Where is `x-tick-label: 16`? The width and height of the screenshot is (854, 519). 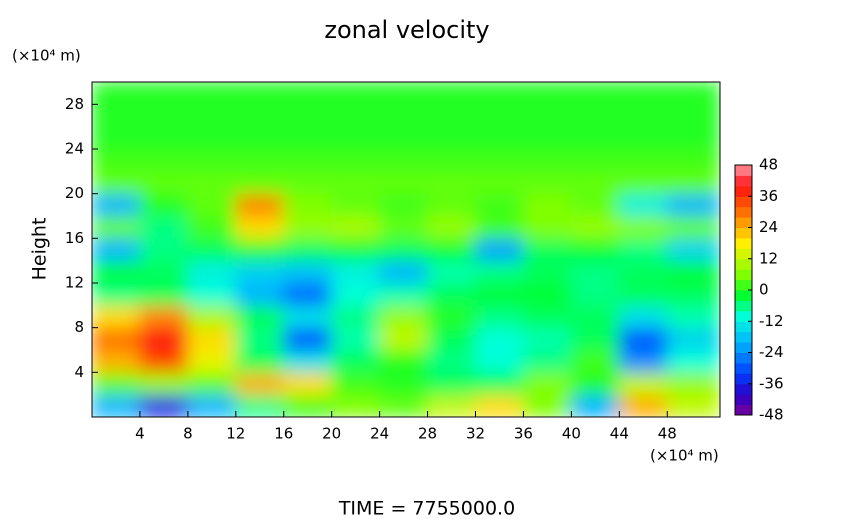
x-tick-label: 16 is located at coordinates (283, 434).